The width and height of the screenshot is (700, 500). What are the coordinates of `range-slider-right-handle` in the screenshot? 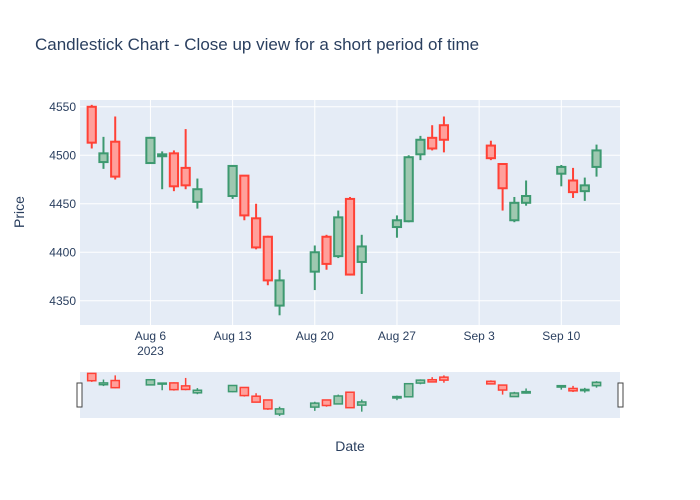 It's located at (620, 395).